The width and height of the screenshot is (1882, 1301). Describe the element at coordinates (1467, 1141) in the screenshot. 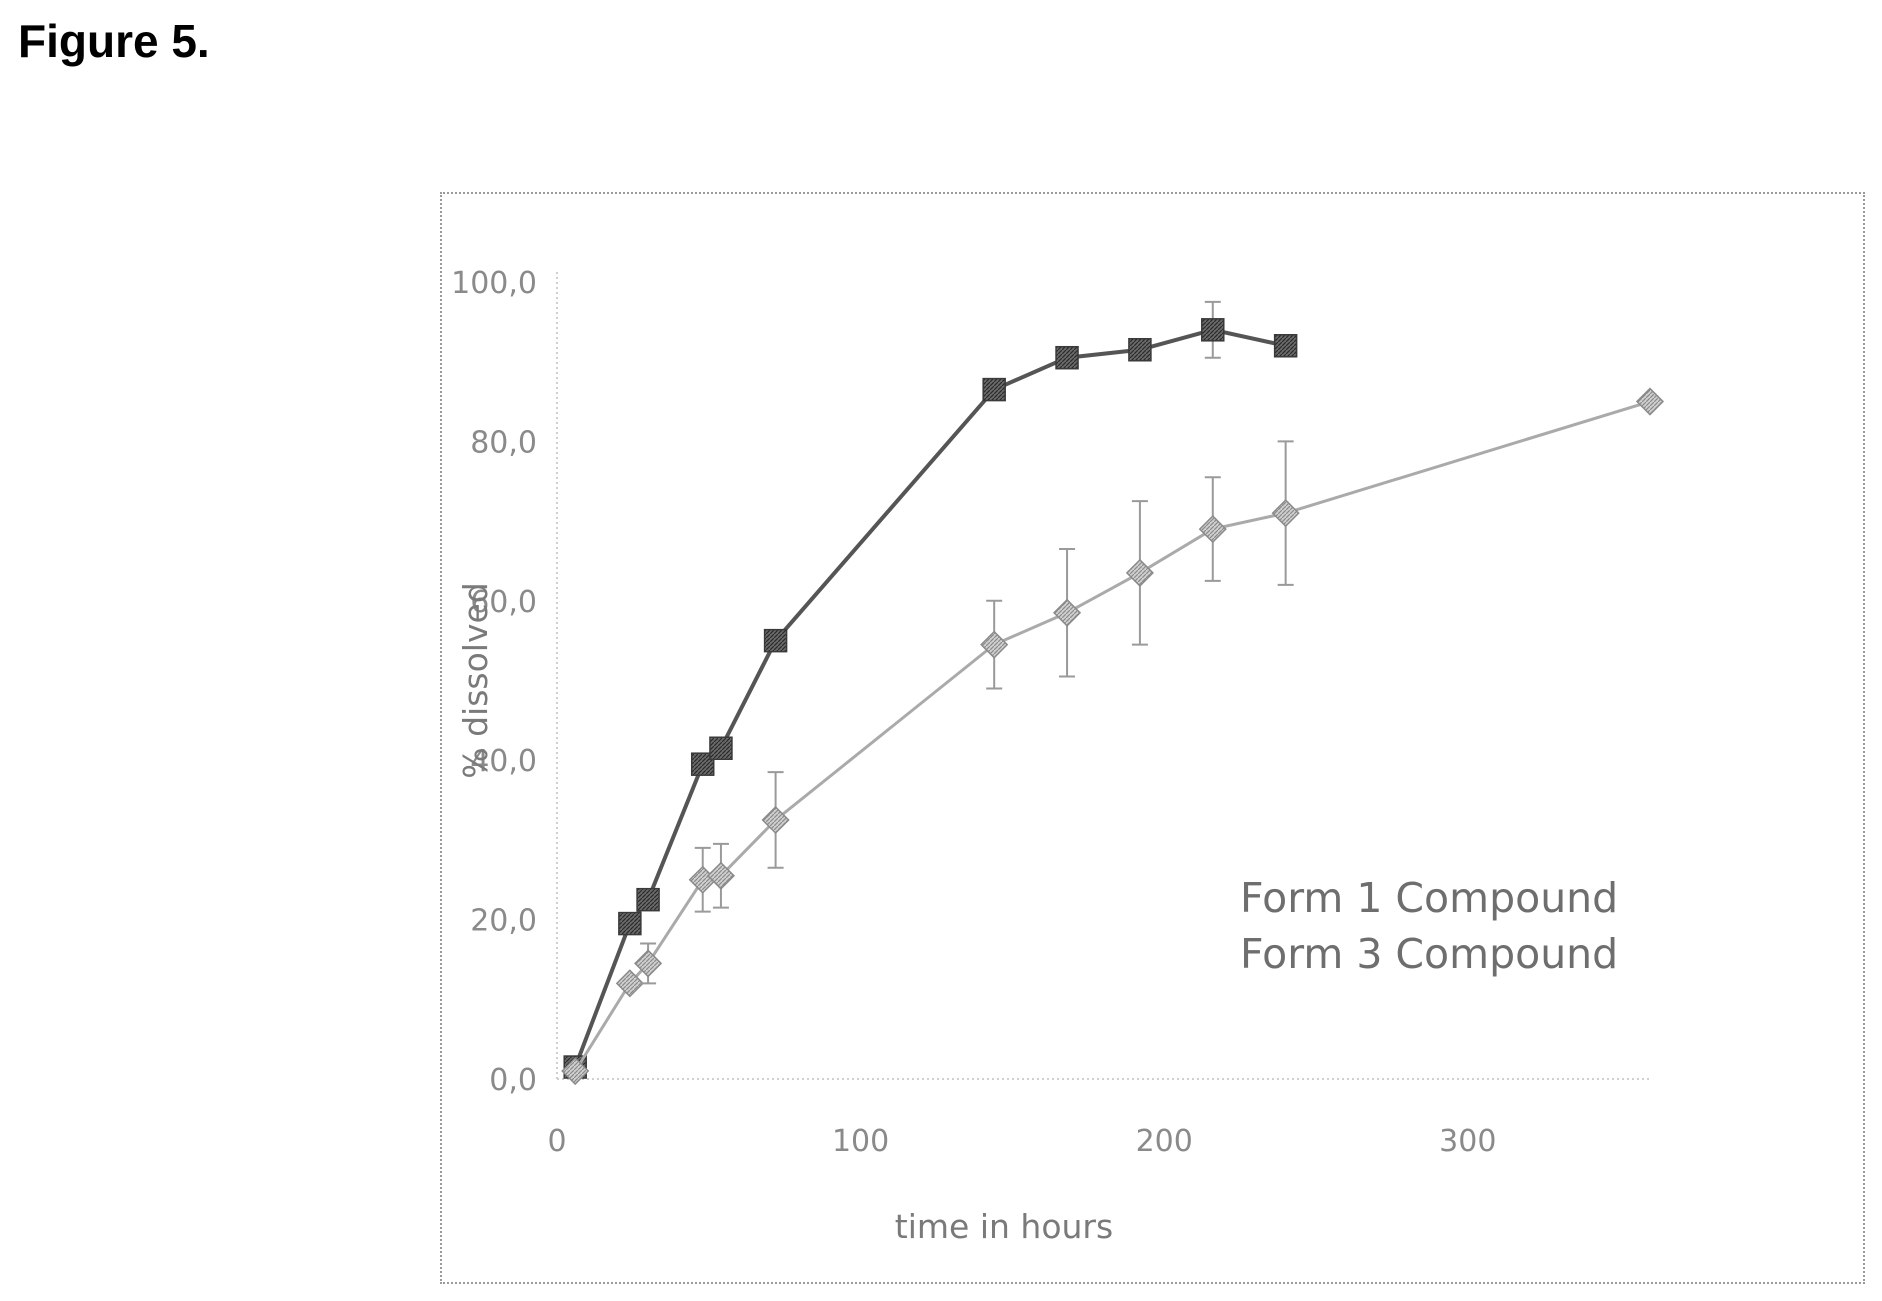

I see `x-tick-label: 300` at that location.